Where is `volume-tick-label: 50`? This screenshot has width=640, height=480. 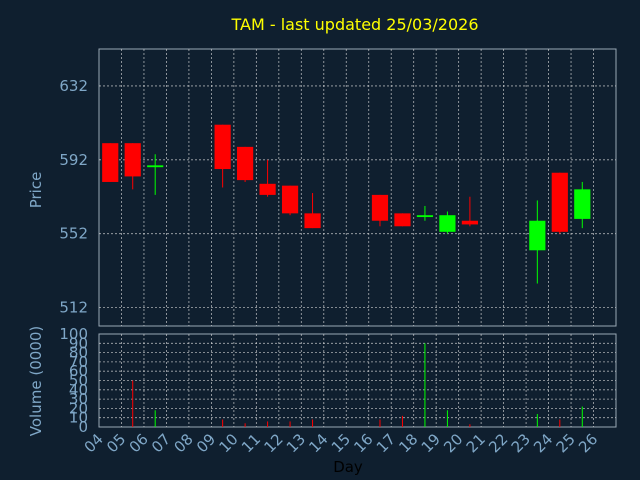 volume-tick-label: 50 is located at coordinates (78, 381).